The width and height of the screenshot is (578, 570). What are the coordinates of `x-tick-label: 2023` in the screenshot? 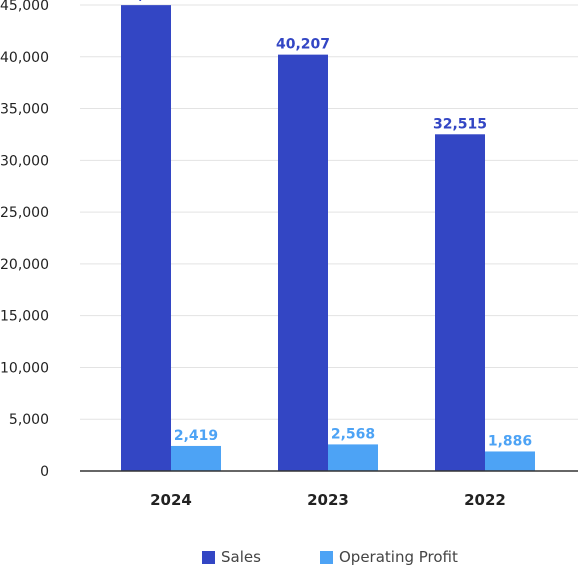 It's located at (328, 500).